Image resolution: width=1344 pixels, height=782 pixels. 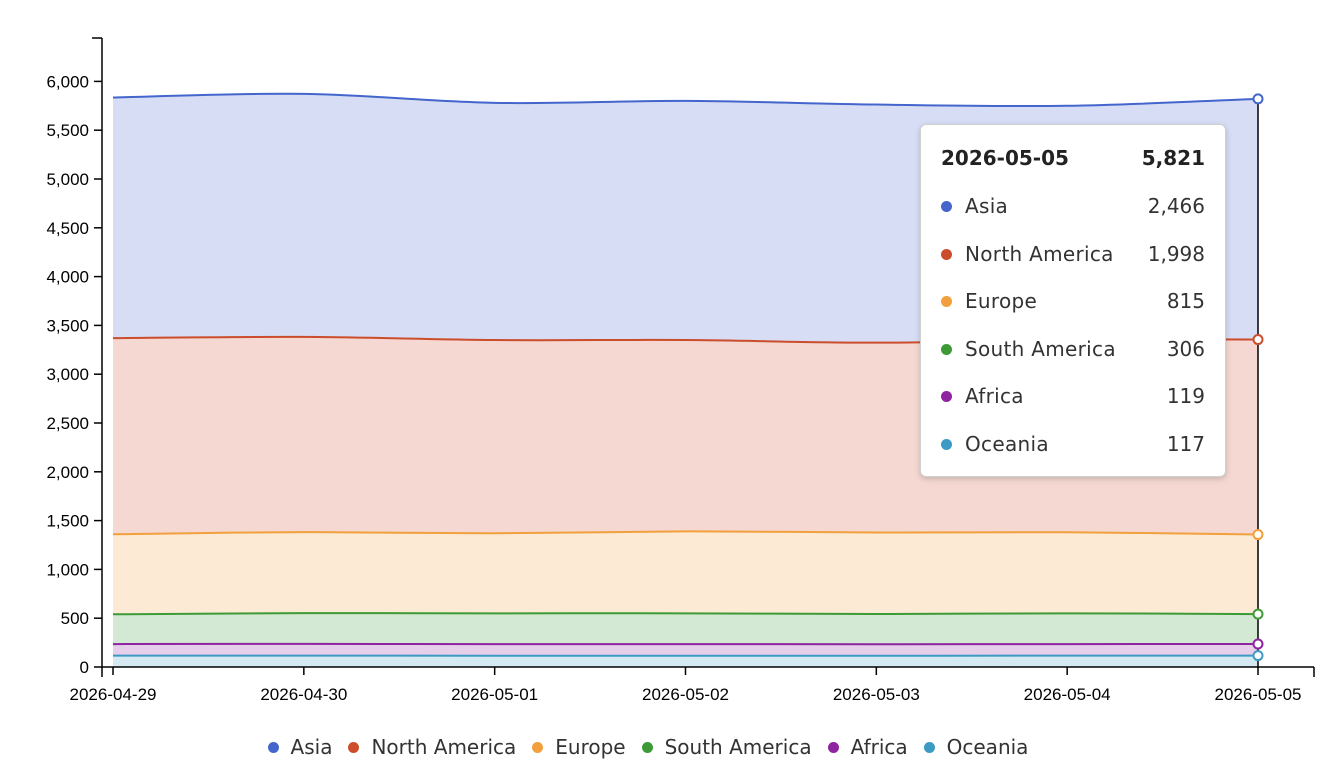 What do you see at coordinates (1073, 444) in the screenshot?
I see `tooltip-row-oceania: Oceania 117` at bounding box center [1073, 444].